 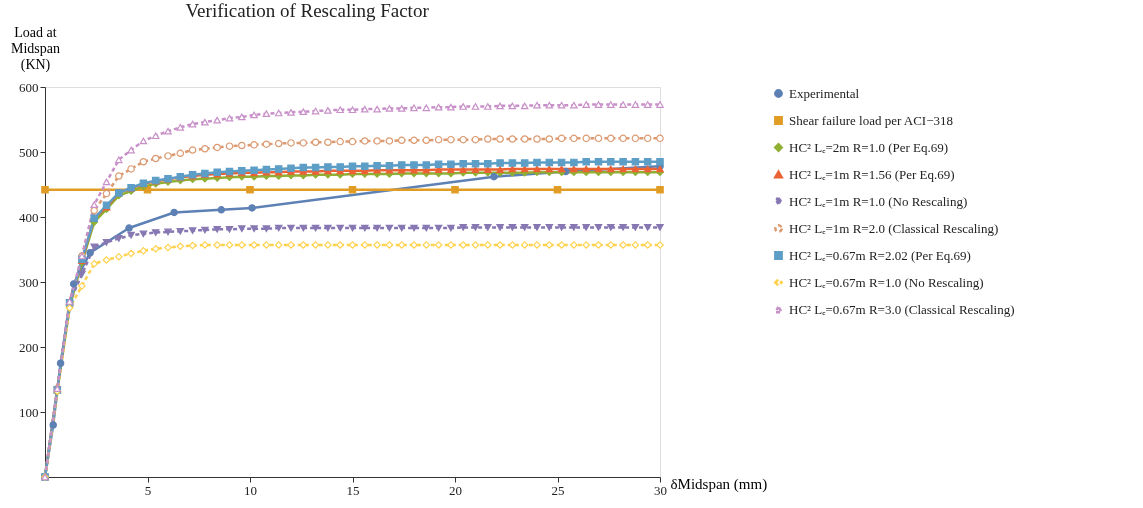 What do you see at coordinates (878, 201) in the screenshot?
I see `legend-label: HC² Lₑ=1m R=1.0 (No Rescaling)` at bounding box center [878, 201].